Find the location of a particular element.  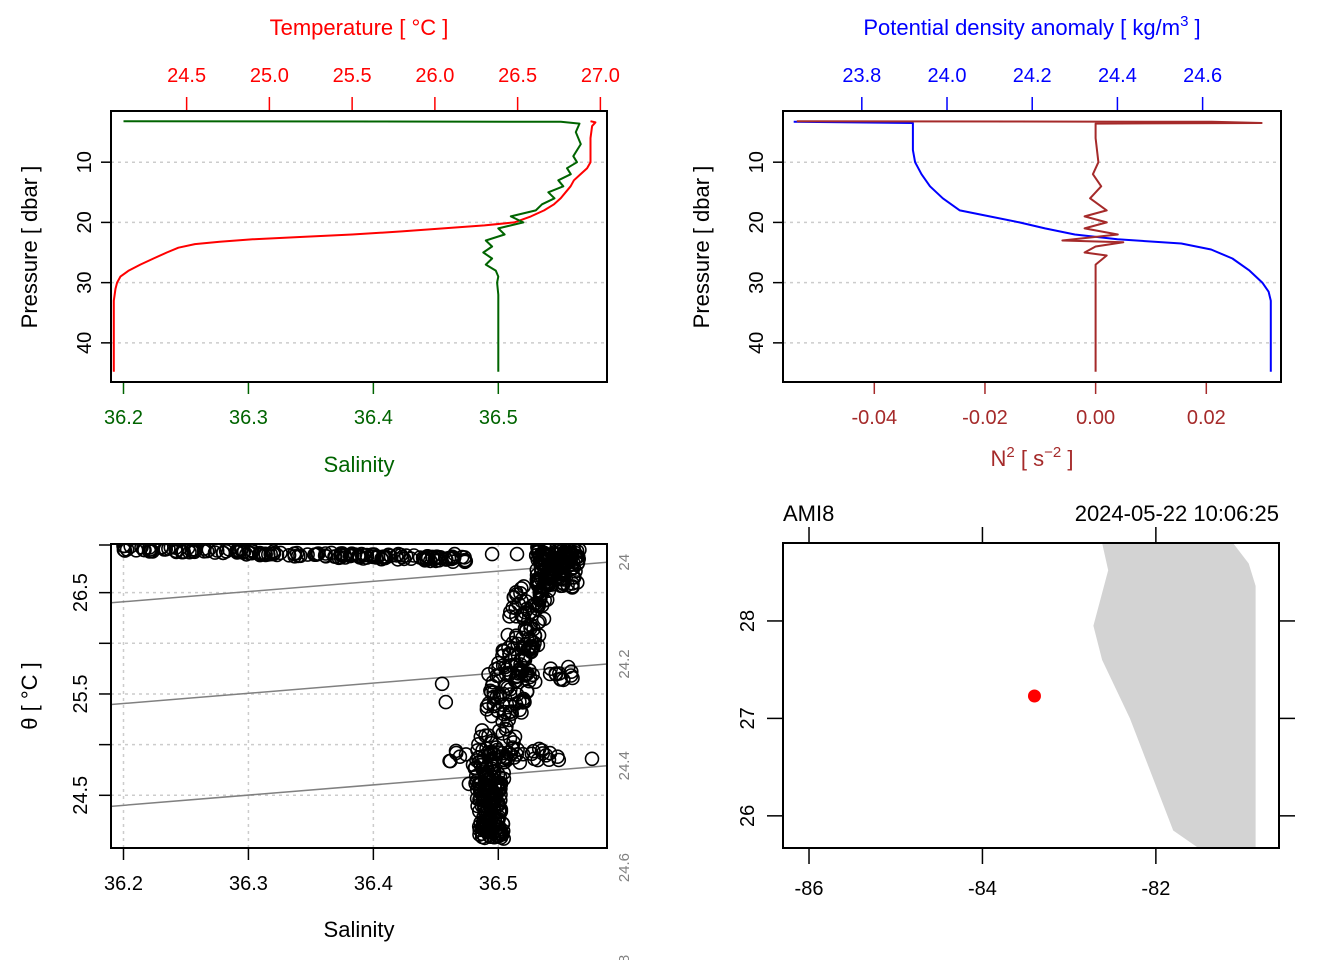

p1-y-tick-label: 20 is located at coordinates (85, 222).